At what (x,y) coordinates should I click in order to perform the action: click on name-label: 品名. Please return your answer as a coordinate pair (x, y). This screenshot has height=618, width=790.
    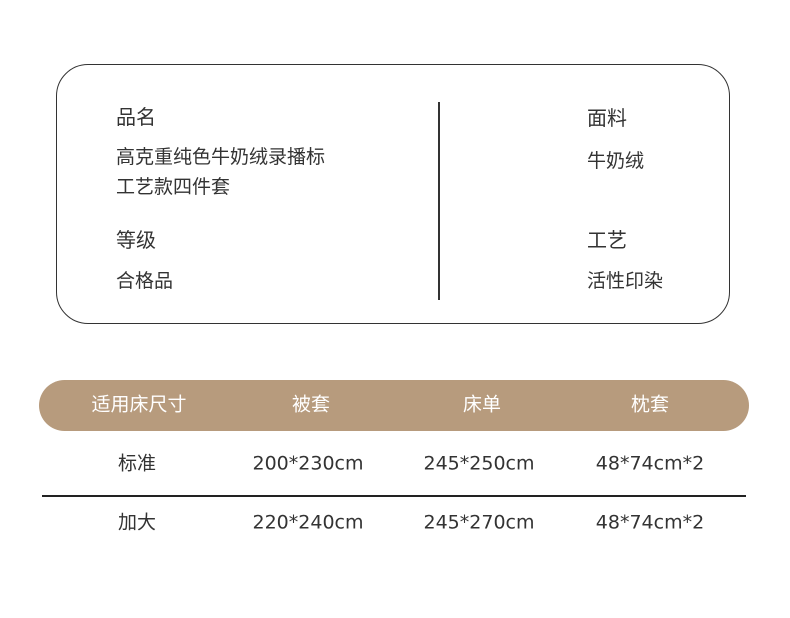
    Looking at the image, I should click on (136, 117).